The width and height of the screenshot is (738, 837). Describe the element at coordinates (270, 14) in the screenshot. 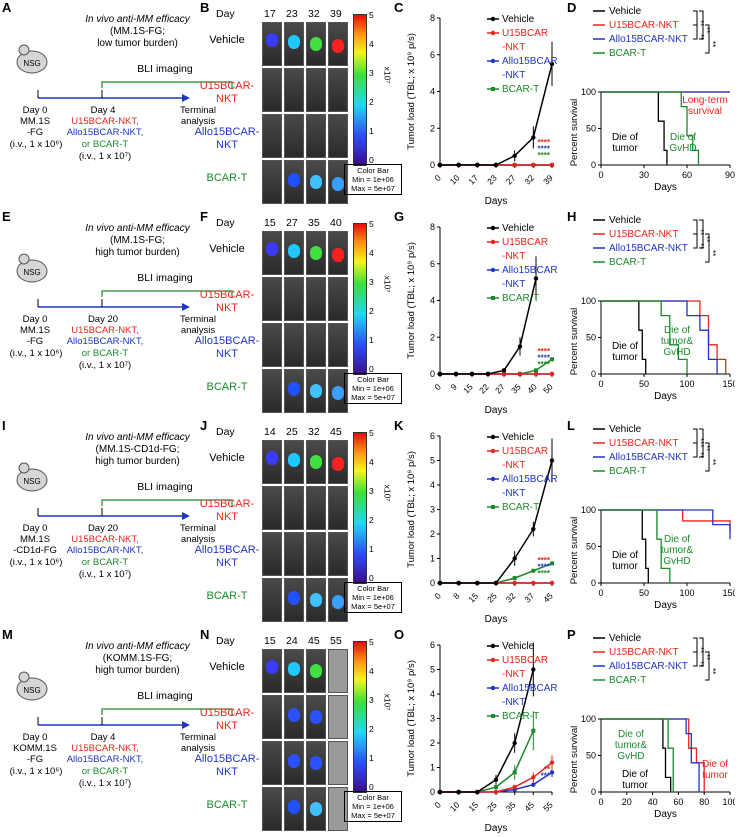

I see `bli-day: 17` at that location.